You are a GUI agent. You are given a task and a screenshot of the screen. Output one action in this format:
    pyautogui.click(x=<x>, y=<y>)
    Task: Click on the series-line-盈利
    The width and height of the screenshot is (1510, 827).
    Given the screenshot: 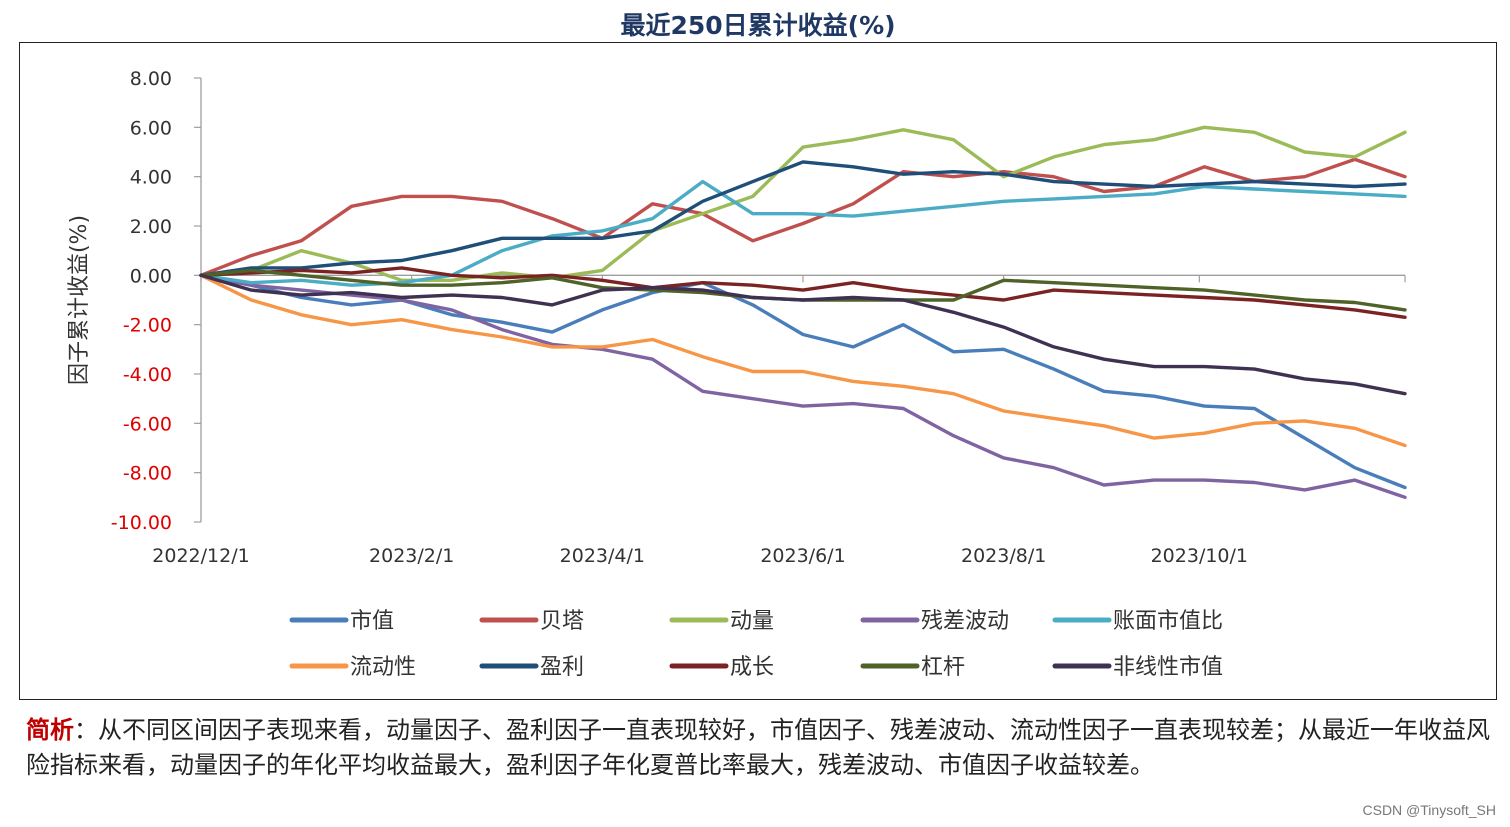 What is the action you would take?
    pyautogui.click(x=803, y=219)
    